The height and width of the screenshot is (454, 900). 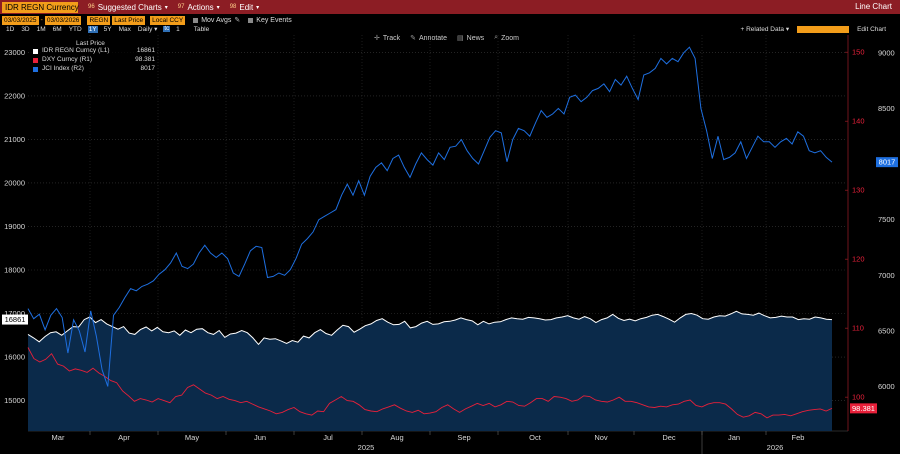 I want to click on right2-axis: 6000650070007500800085009000, so click(x=886, y=219).